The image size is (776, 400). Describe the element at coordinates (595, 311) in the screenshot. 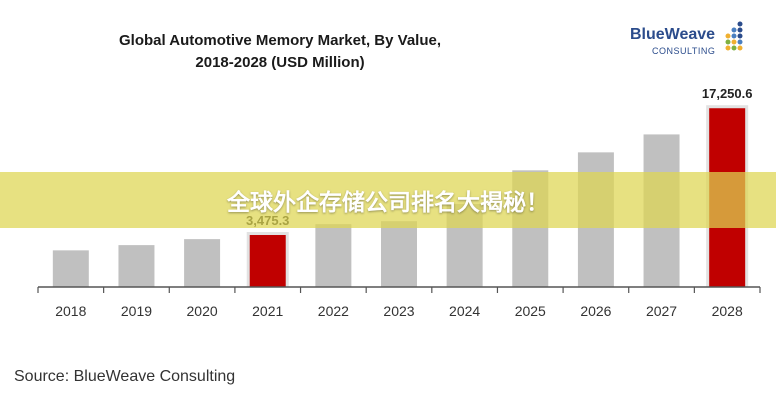

I see `x-tick-label-2026: 2026` at that location.